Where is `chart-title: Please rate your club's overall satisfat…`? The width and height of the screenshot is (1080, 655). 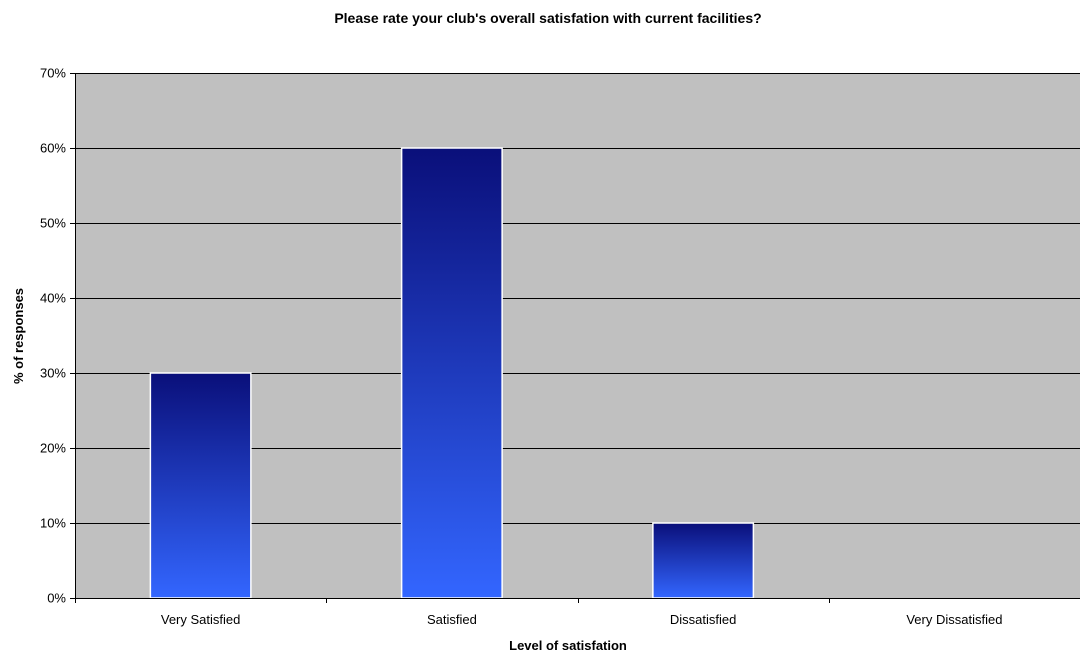
chart-title: Please rate your club's overall satisfat… is located at coordinates (547, 18).